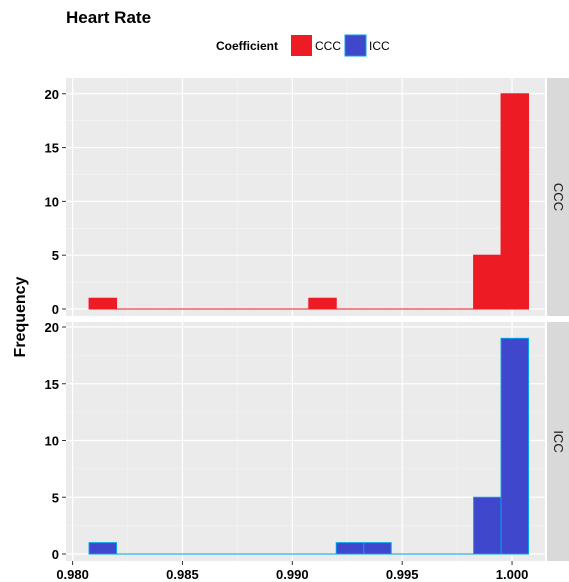 The width and height of the screenshot is (569, 582). Describe the element at coordinates (355, 45) in the screenshot. I see `legend-swatch-icc` at that location.